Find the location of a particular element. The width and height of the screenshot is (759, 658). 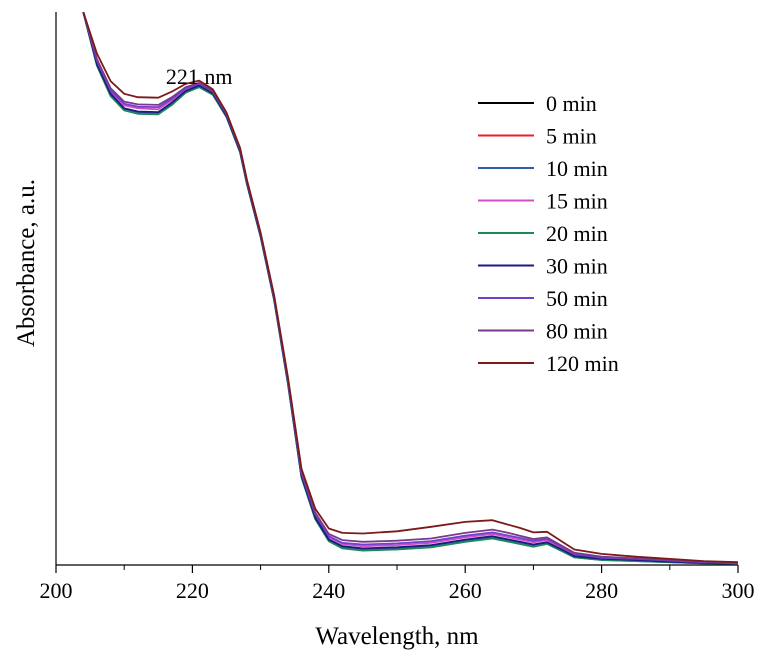

legend-label: 120 min is located at coordinates (582, 363).